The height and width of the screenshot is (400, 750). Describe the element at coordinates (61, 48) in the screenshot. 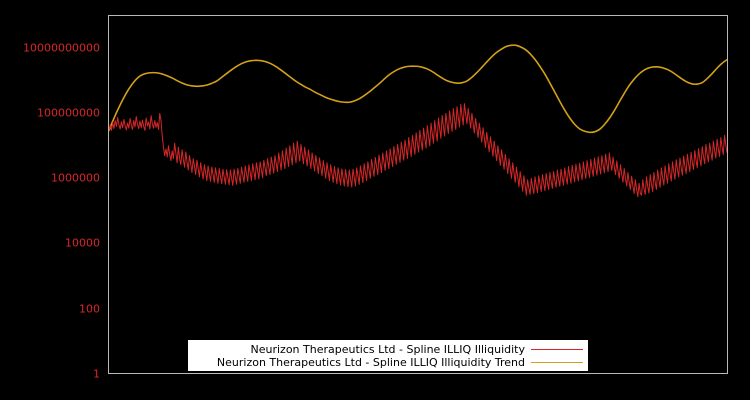

I see `y-tick-label-0: 10000000000` at that location.